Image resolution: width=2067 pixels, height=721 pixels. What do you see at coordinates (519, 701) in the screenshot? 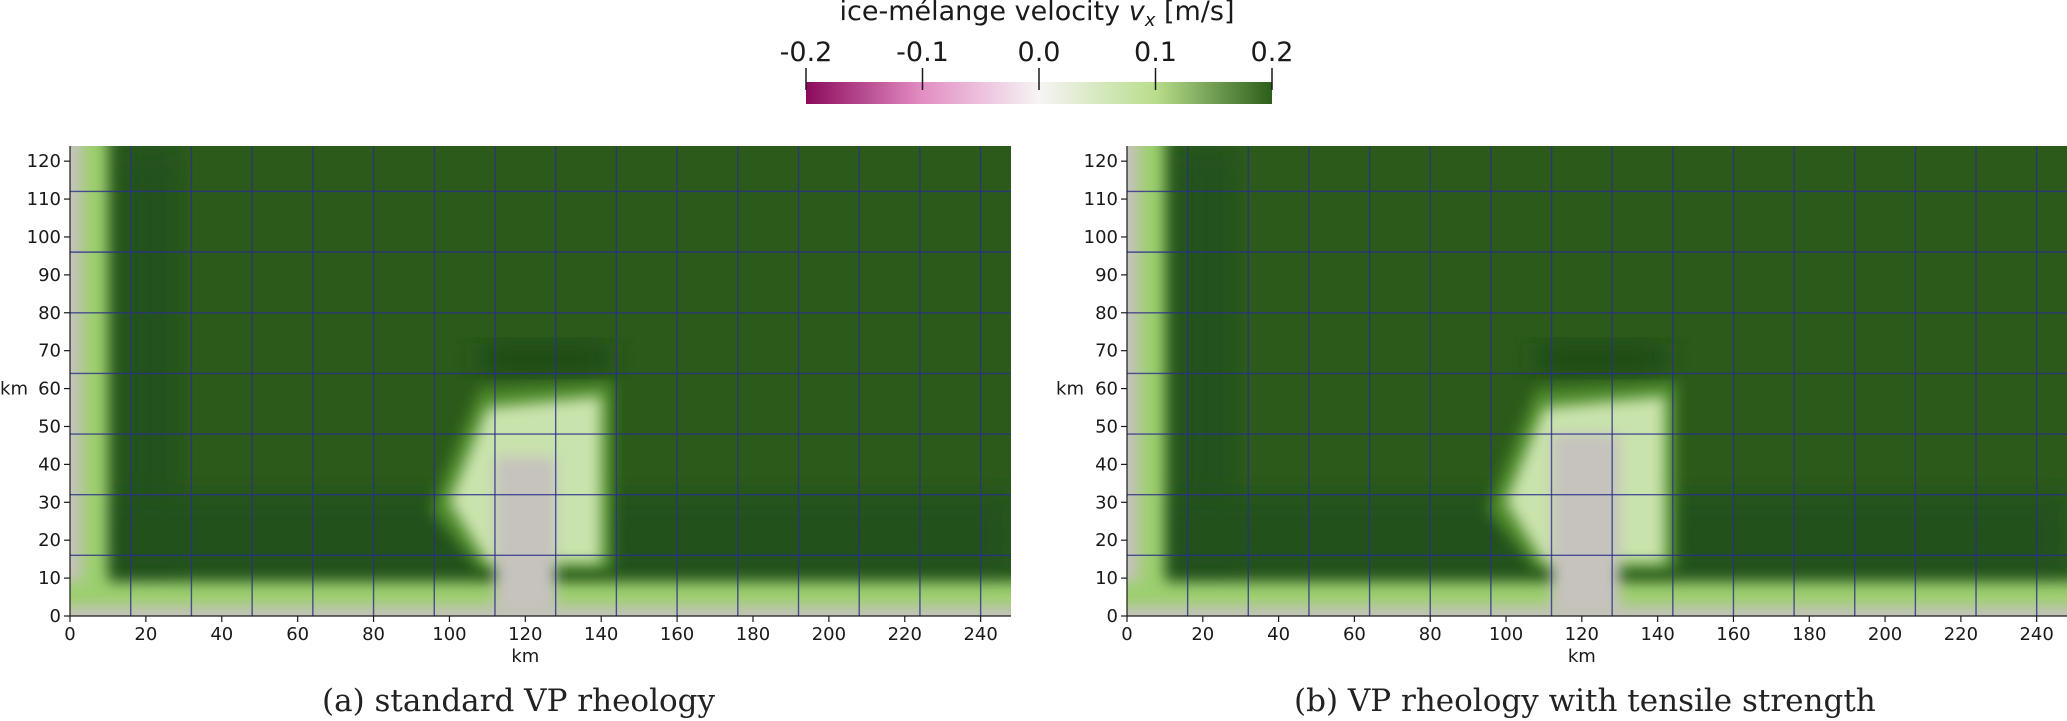
I see `caption-a: (a) standard VP rheology` at bounding box center [519, 701].